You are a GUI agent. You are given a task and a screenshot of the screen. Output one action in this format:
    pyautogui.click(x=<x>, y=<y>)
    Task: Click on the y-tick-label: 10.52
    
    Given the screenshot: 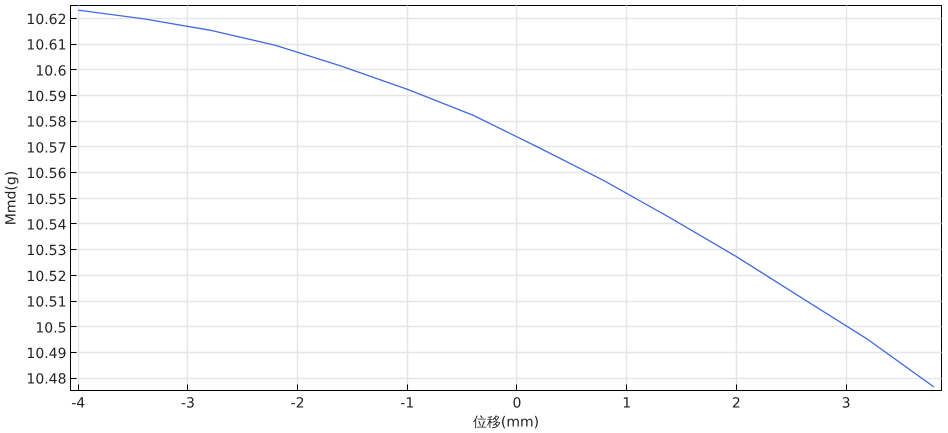 What is the action you would take?
    pyautogui.click(x=46, y=276)
    